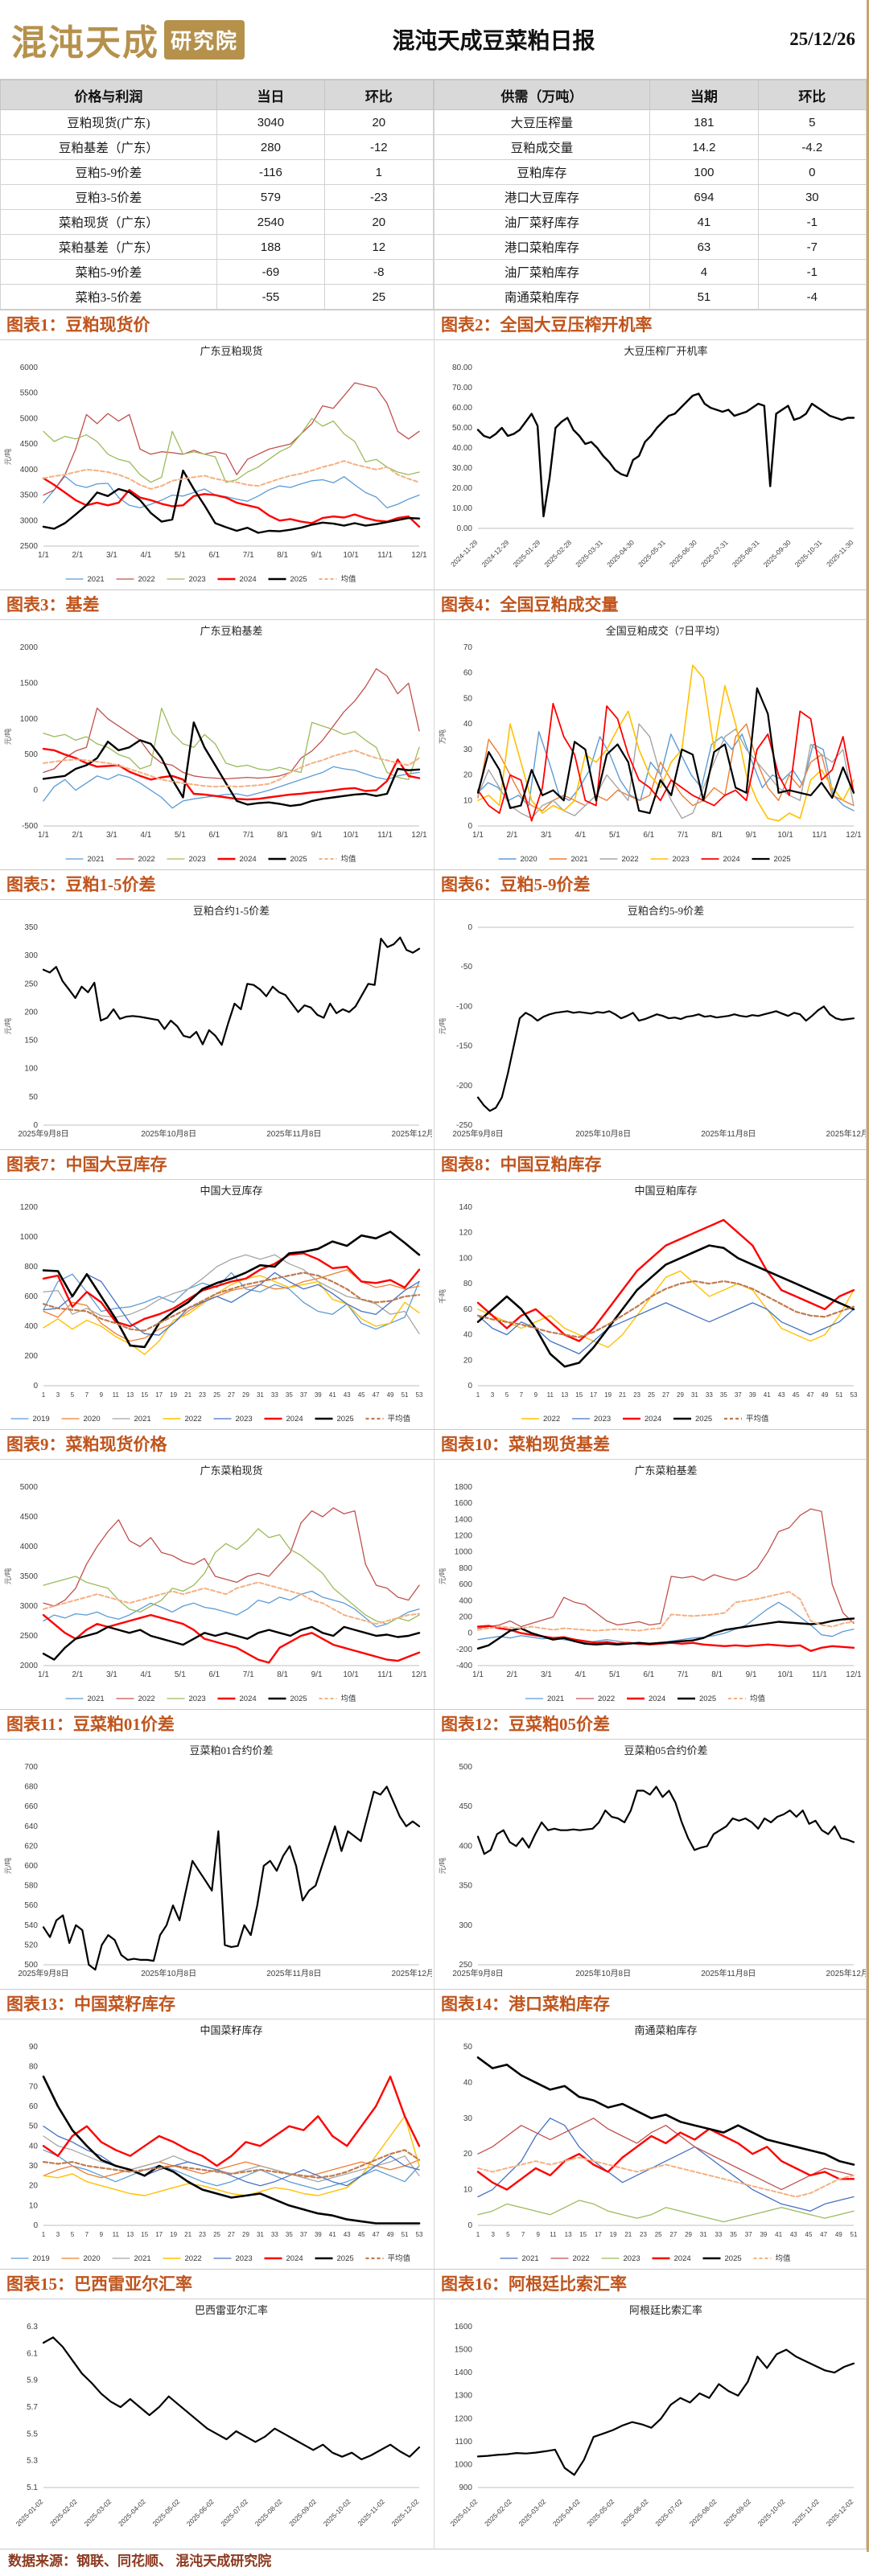 The image size is (869, 2576). I want to click on y-tick-label: 100, so click(465, 1258).